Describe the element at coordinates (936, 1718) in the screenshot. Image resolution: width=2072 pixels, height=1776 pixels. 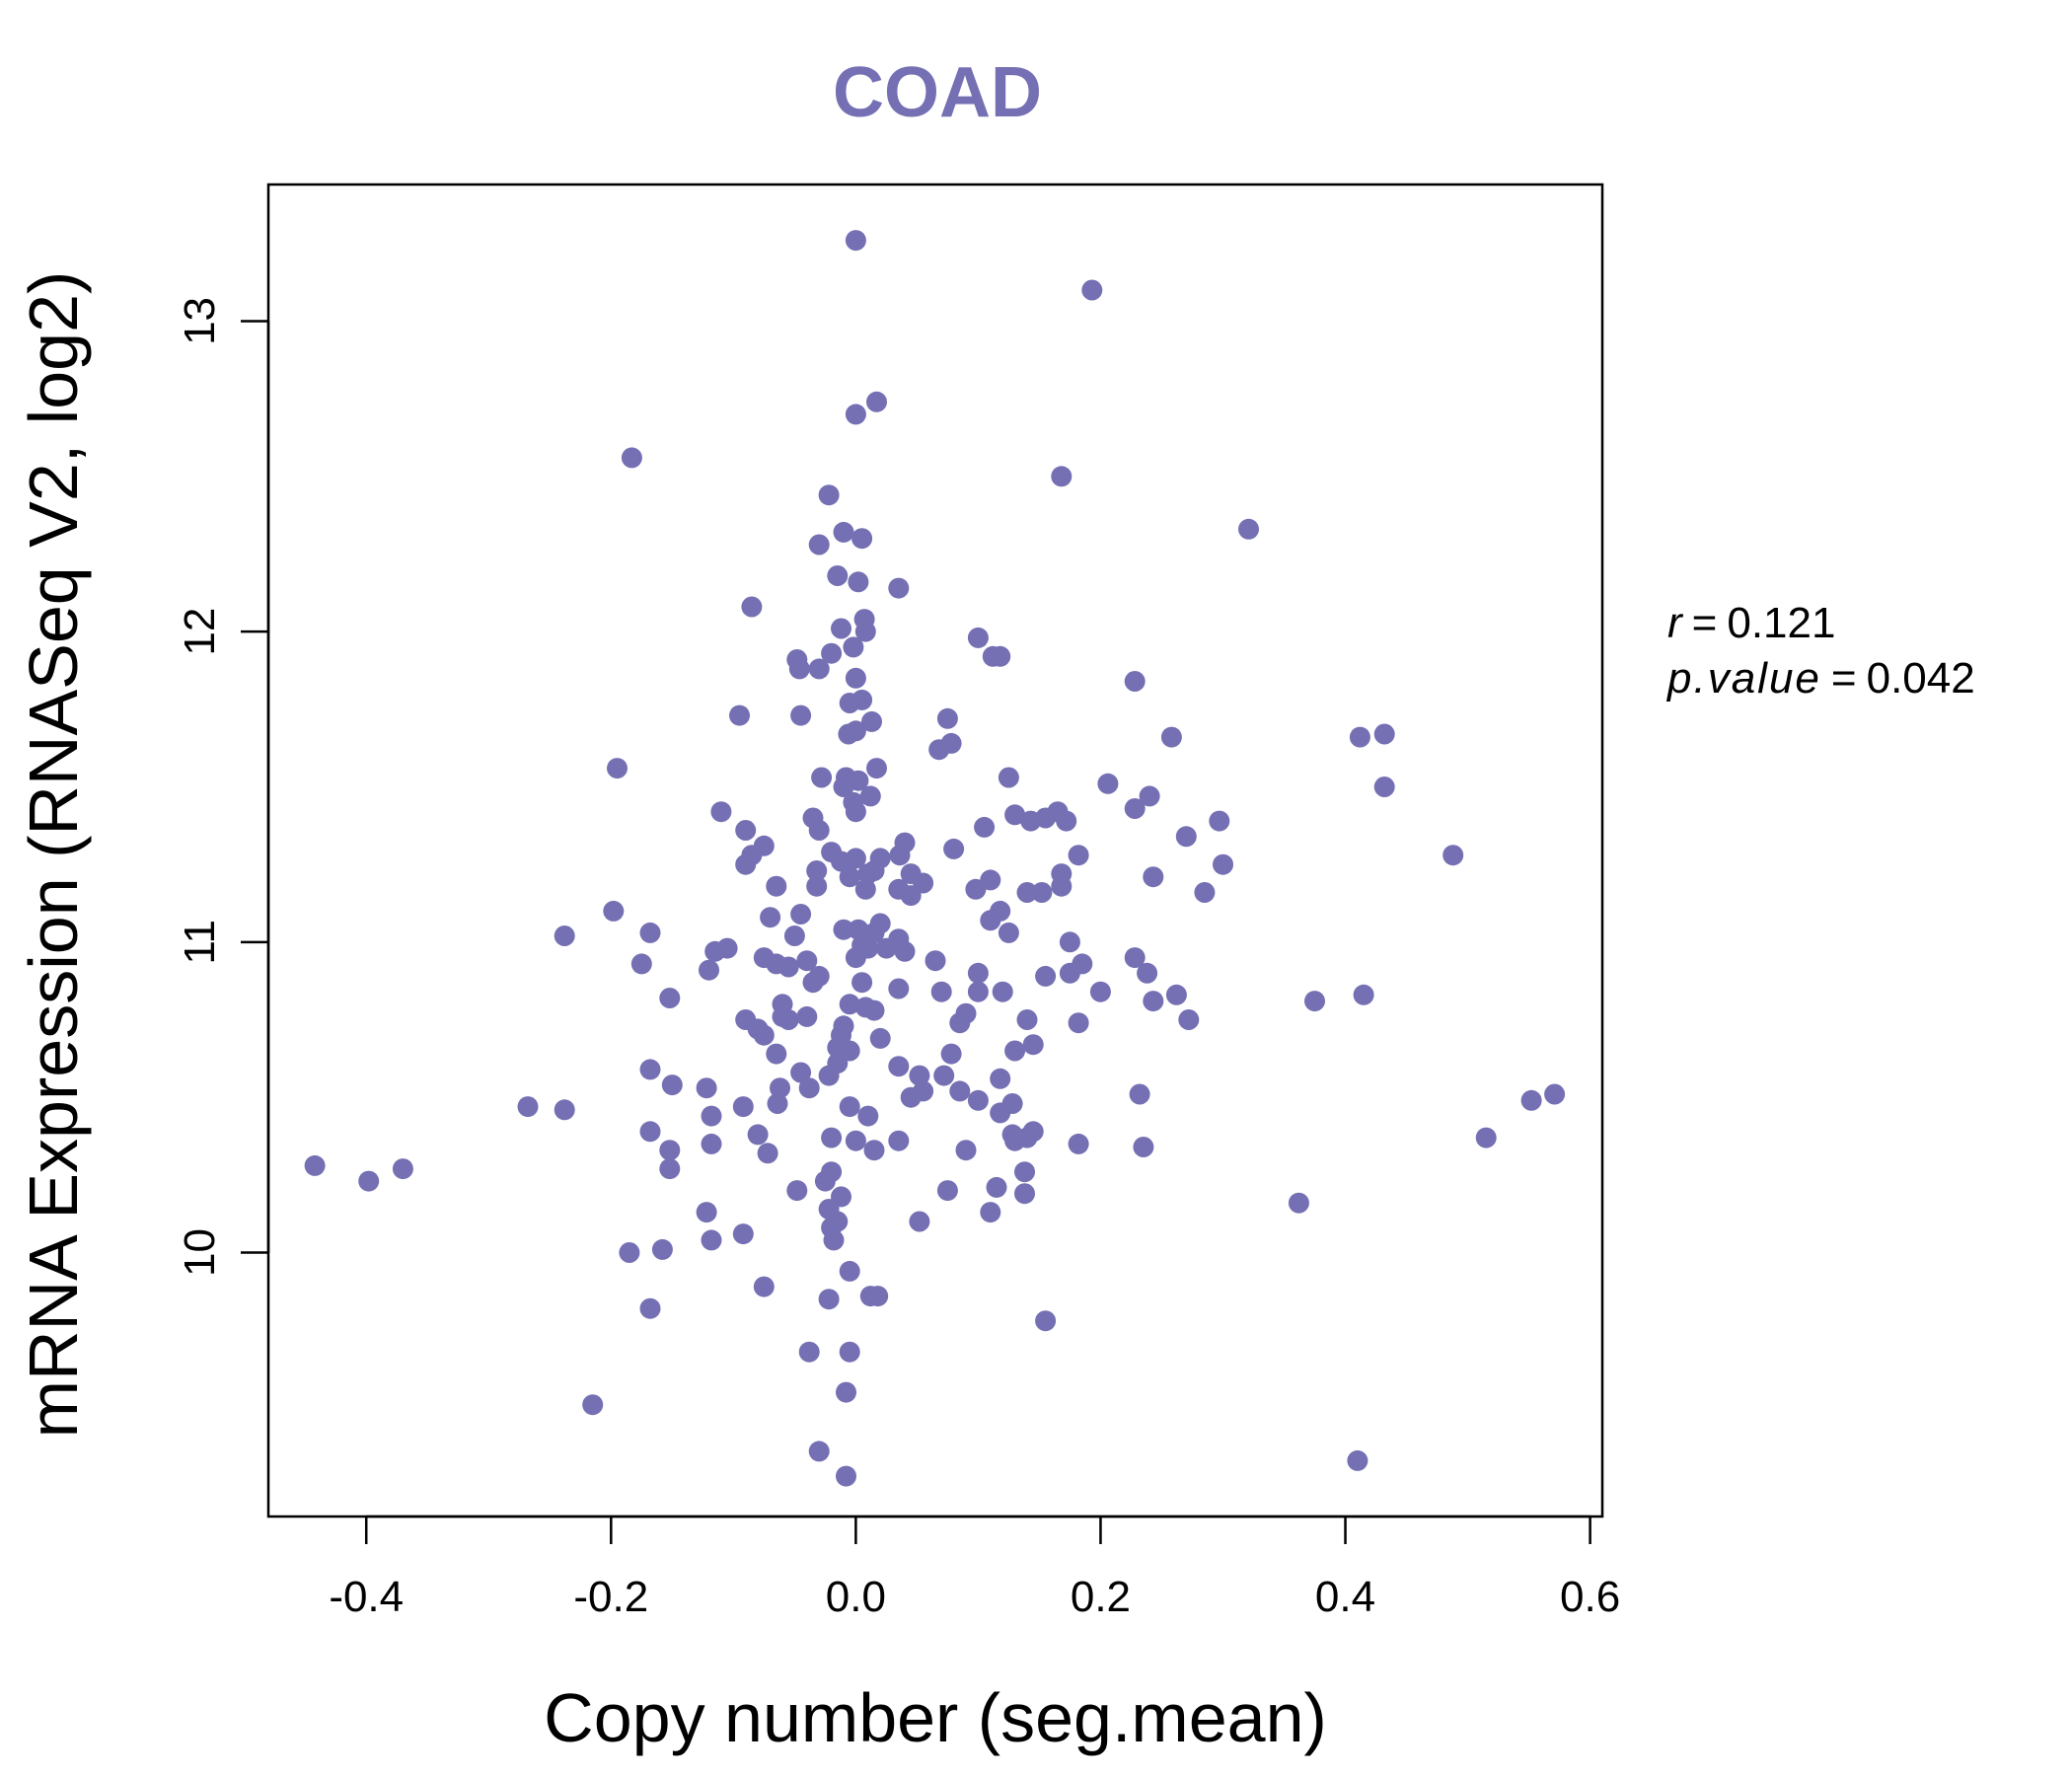
I see `x-axis-label: Copy number (seg.mean)` at that location.